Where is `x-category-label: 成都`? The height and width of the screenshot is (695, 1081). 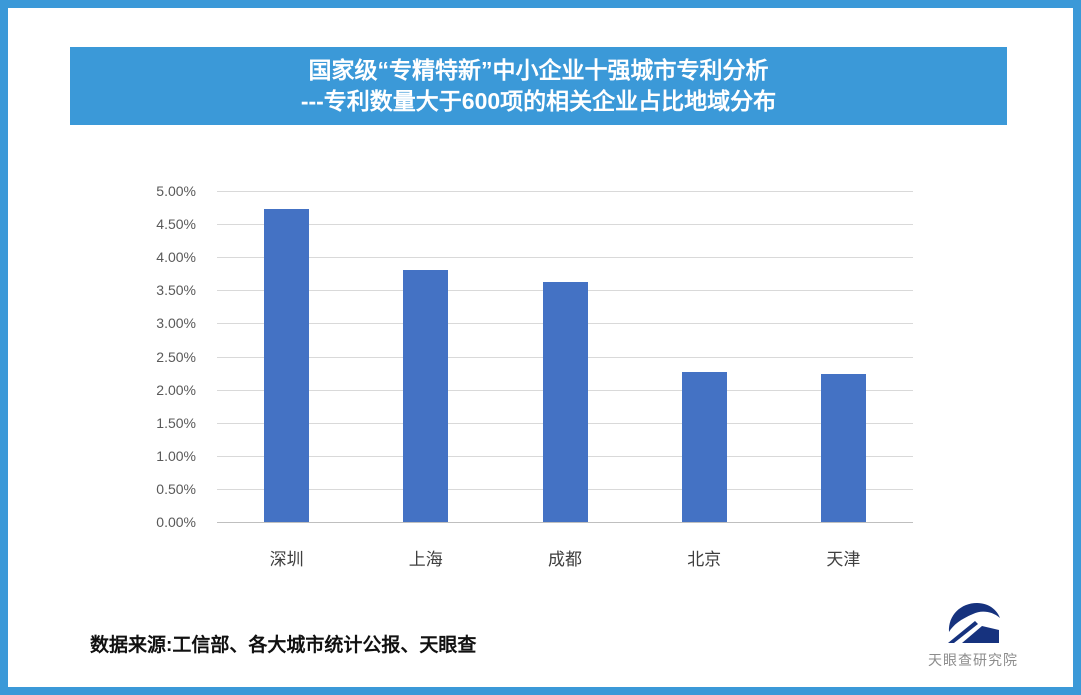 x-category-label: 成都 is located at coordinates (564, 559).